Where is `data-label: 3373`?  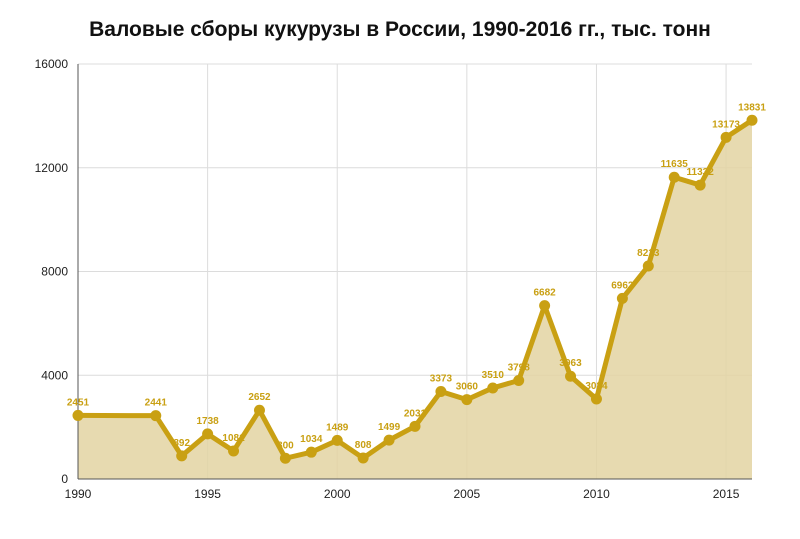 data-label: 3373 is located at coordinates (441, 379).